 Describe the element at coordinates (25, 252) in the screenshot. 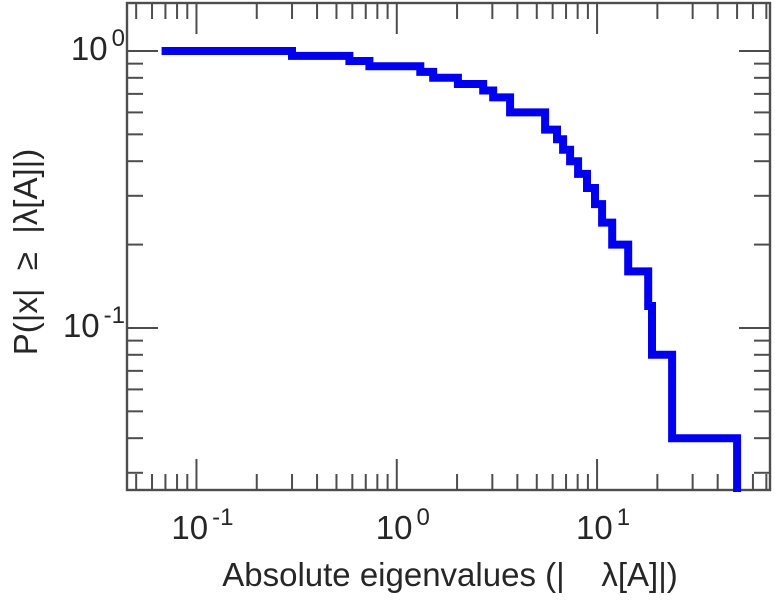

I see `y-axis-label: P(|x| ≥ |λ[A]|)` at that location.